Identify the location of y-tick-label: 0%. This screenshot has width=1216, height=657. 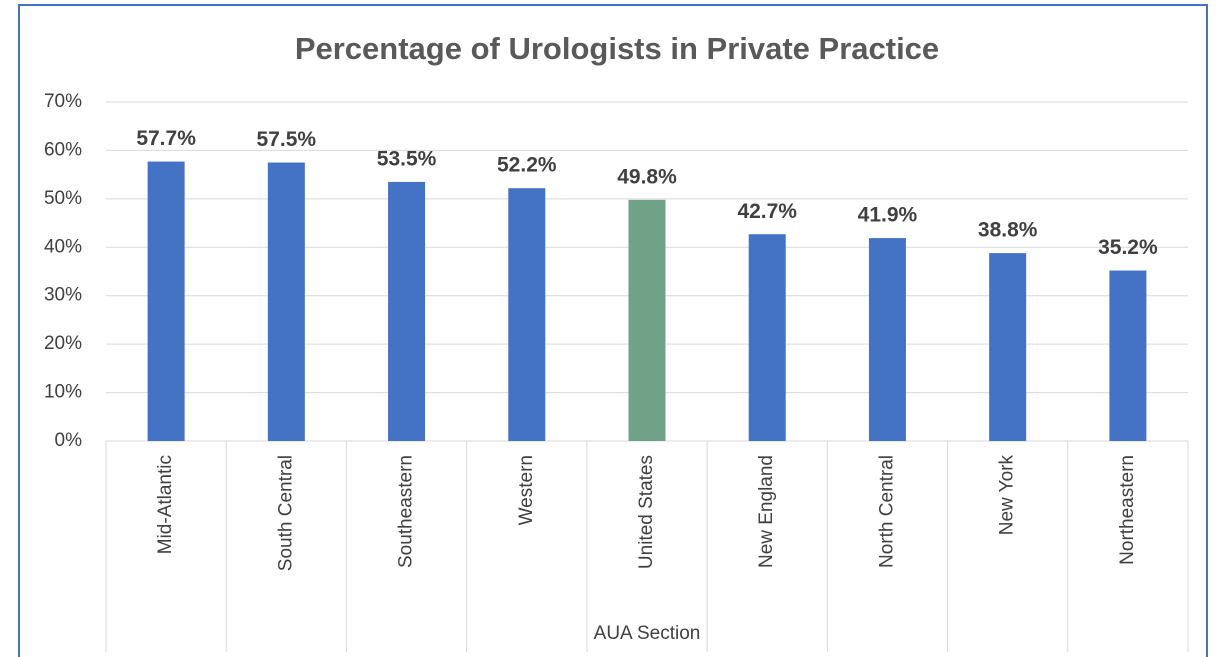
(69, 440).